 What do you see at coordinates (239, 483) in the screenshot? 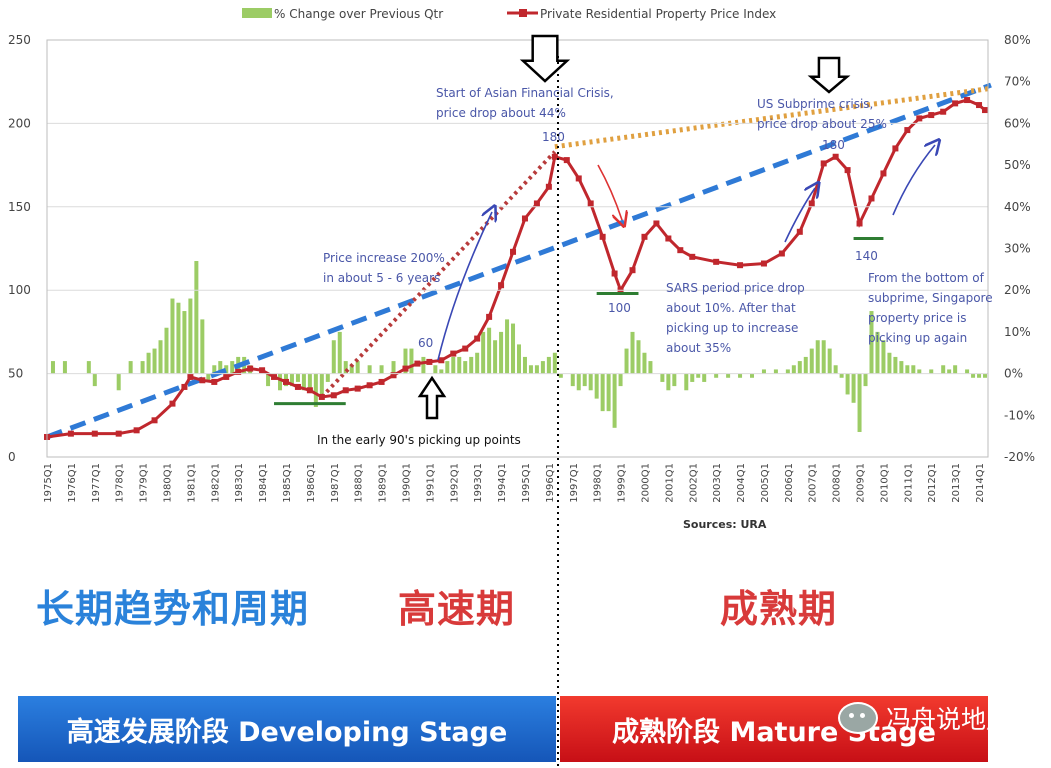
I see `x-tick-label: 1983Q1` at bounding box center [239, 483].